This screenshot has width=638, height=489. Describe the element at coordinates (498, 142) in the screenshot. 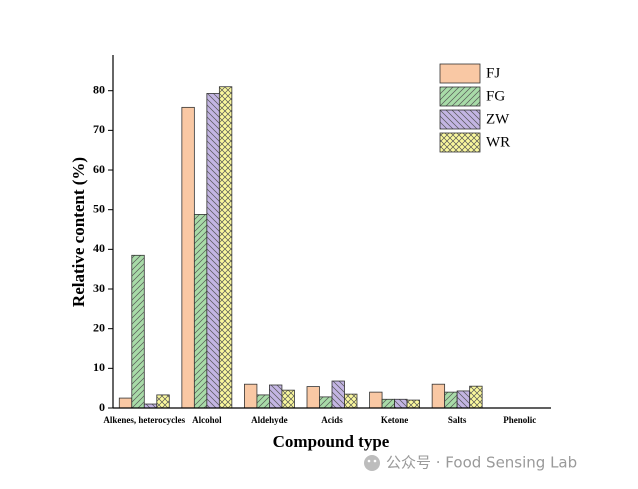

I see `legend-label: WR` at that location.